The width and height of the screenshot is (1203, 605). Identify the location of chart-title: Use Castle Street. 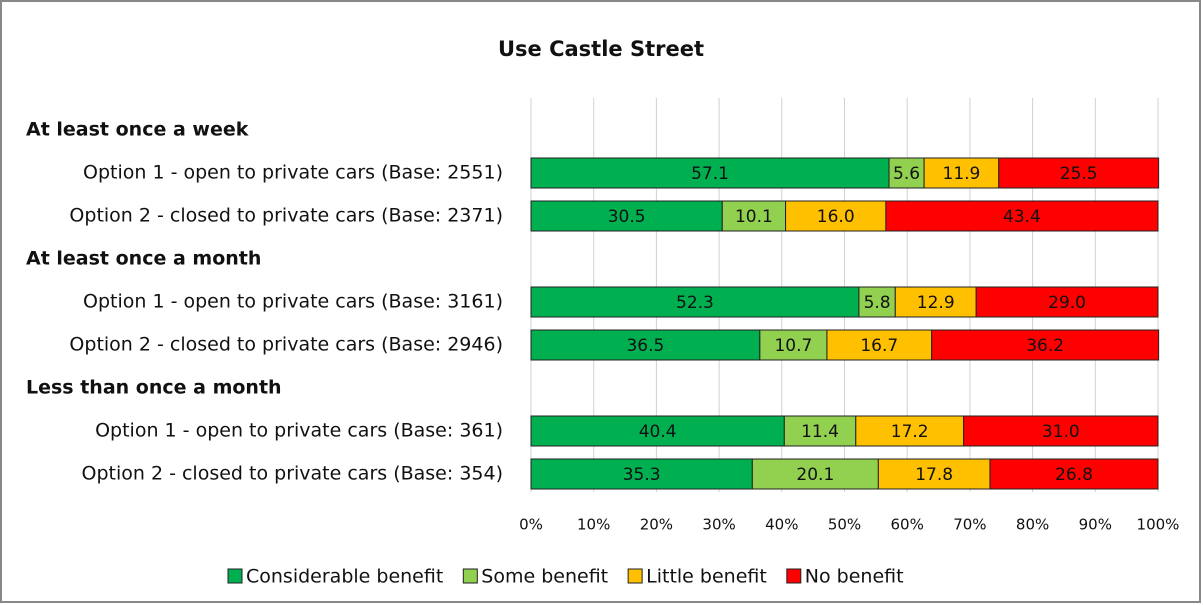
(601, 49).